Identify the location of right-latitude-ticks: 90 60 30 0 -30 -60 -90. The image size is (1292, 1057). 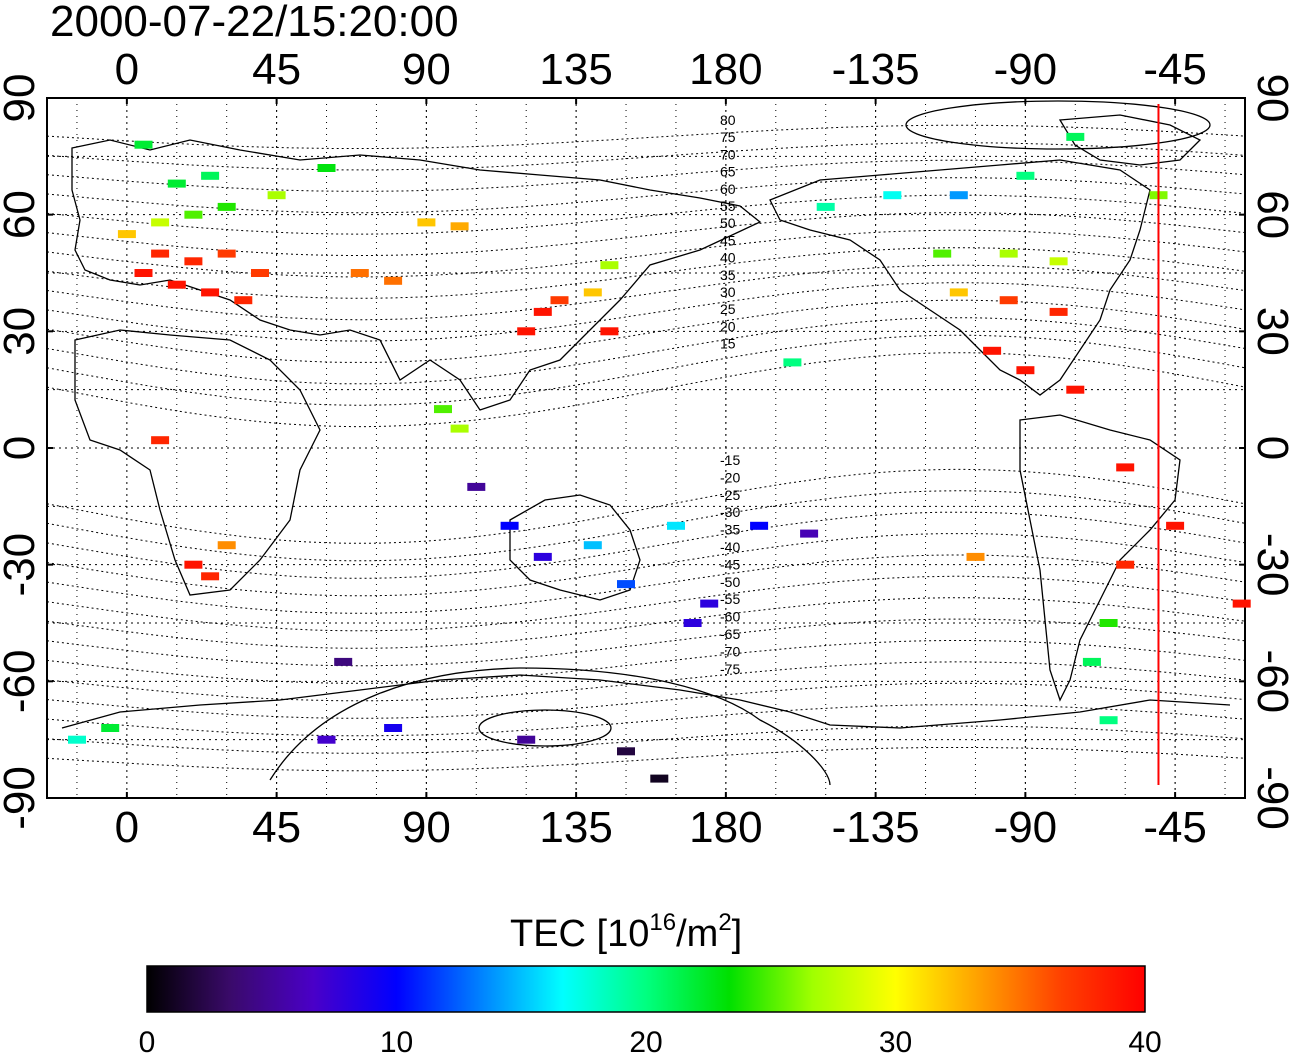
(1265, 452).